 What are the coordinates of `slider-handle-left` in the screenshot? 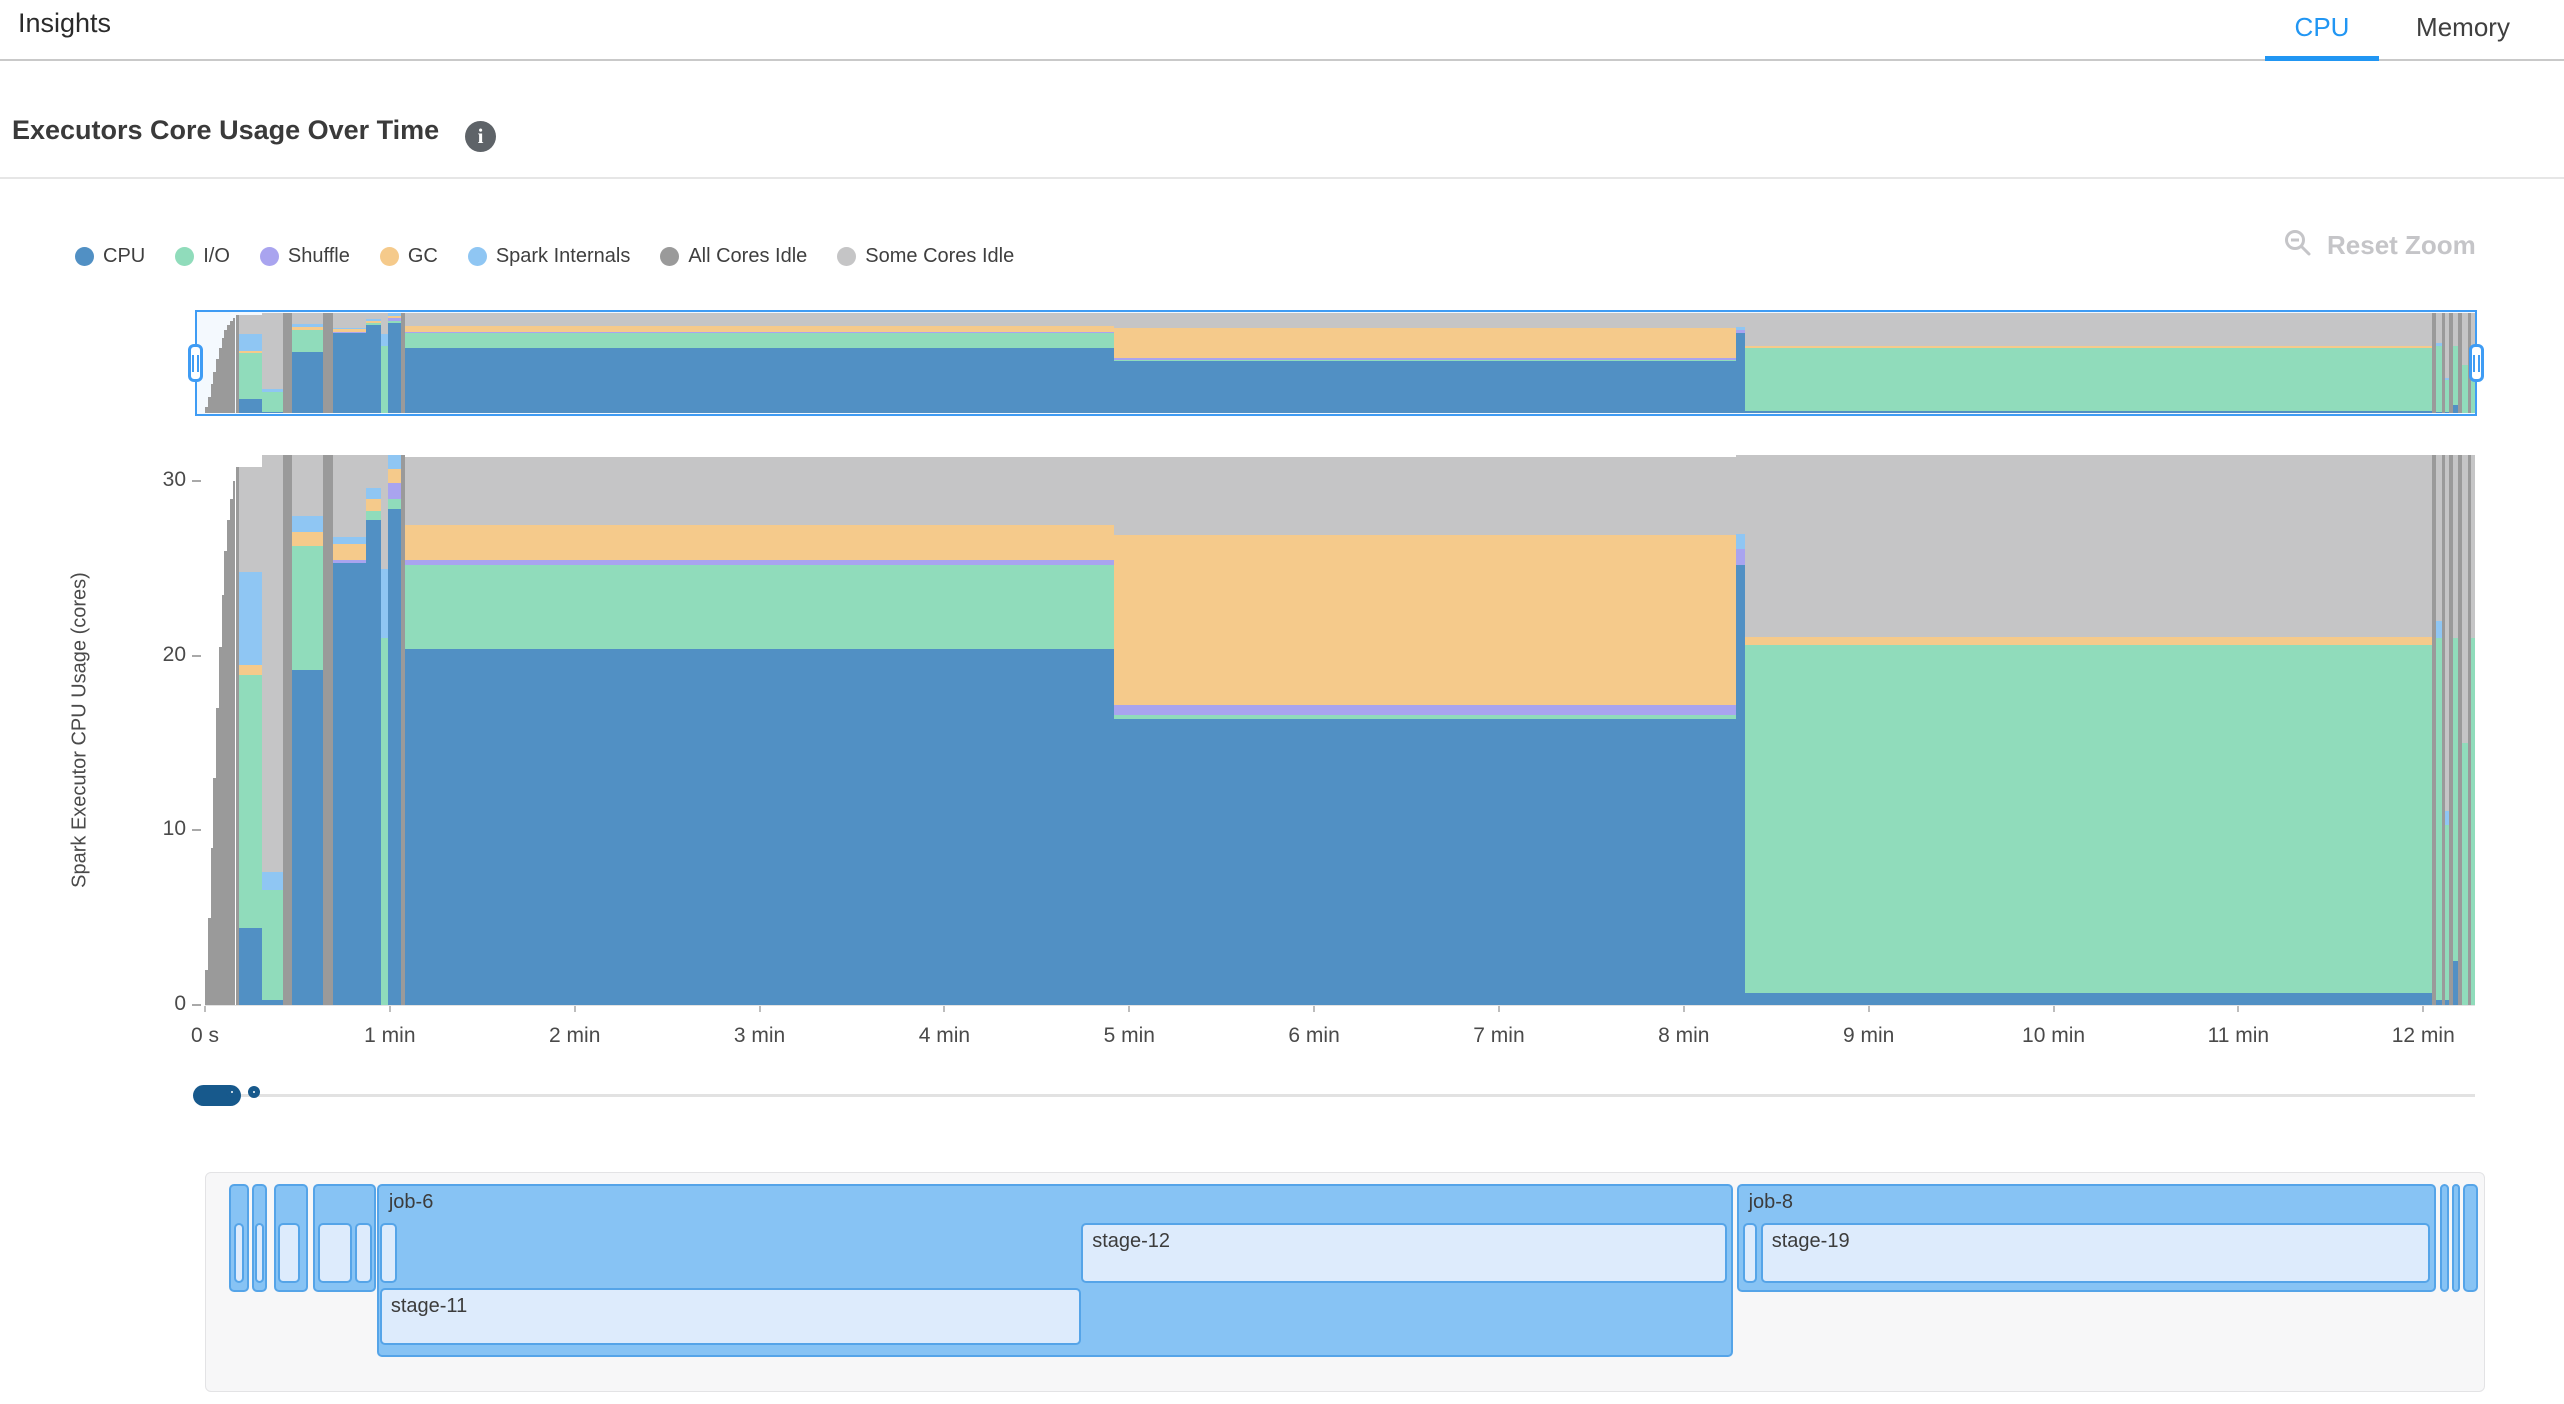 It's located at (231, 1092).